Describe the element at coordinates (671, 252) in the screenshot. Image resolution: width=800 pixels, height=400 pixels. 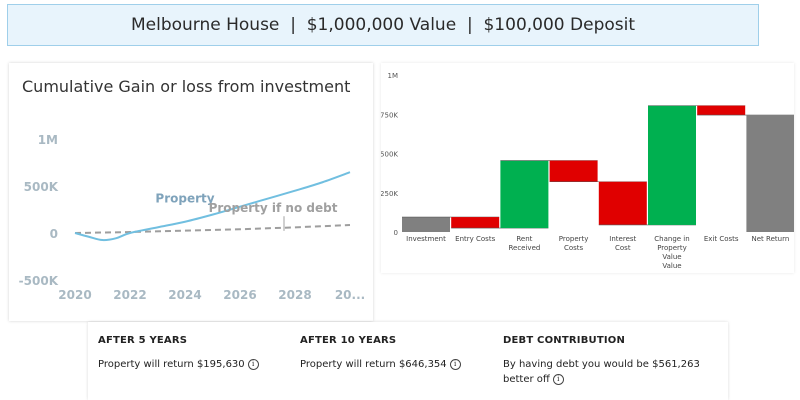
I see `waterfall-category-label: Change in Property Value Value` at that location.